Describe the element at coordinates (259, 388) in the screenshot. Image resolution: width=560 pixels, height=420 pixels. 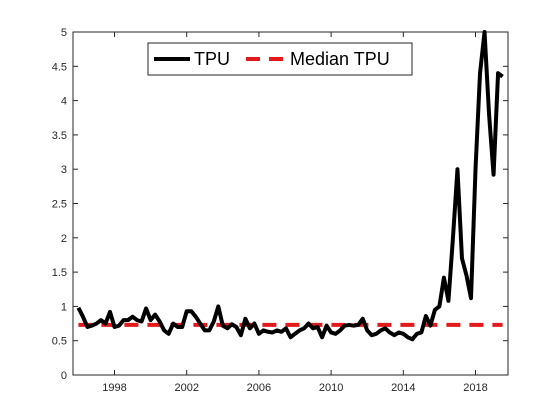
I see `x-tick-label: 2006` at that location.